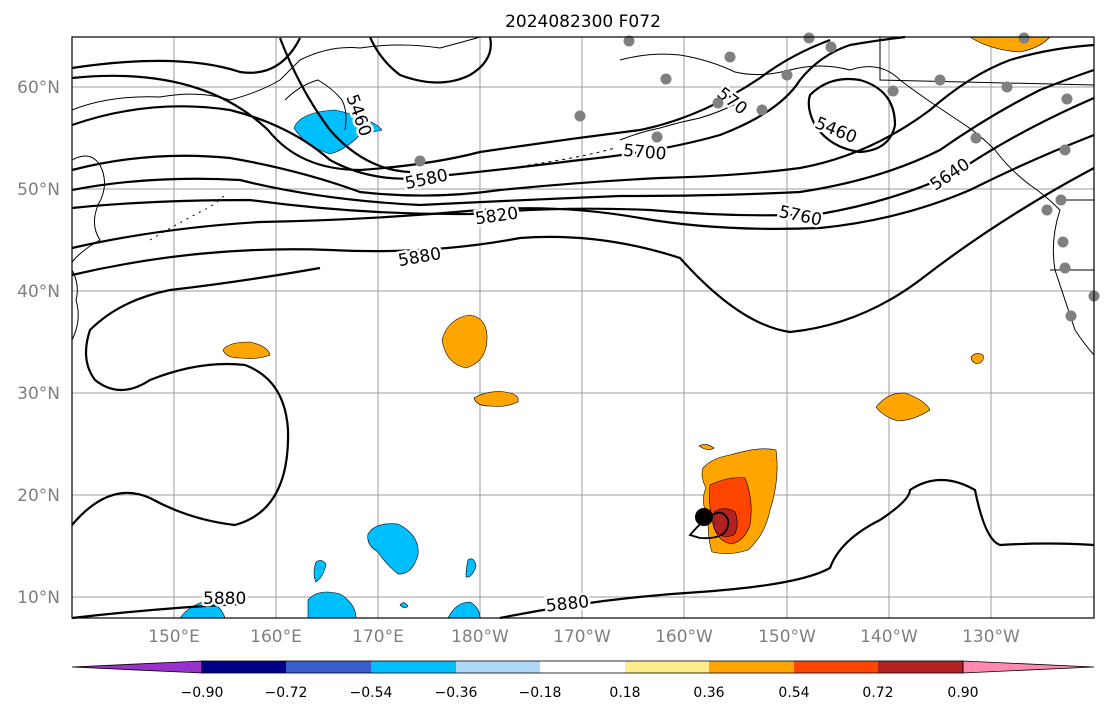  Describe the element at coordinates (624, 693) in the screenshot. I see `colorbar-tick-label: 0.18` at that location.